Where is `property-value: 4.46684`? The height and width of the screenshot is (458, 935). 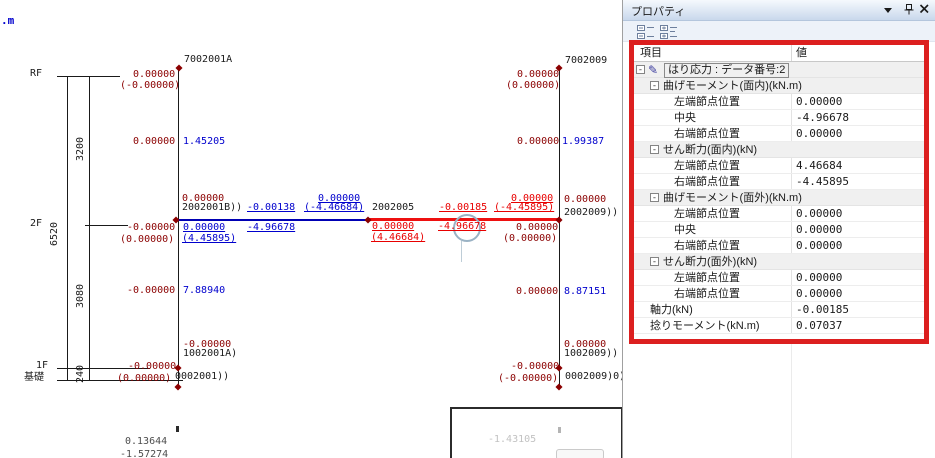
property-value: 4.46684 is located at coordinates (819, 165).